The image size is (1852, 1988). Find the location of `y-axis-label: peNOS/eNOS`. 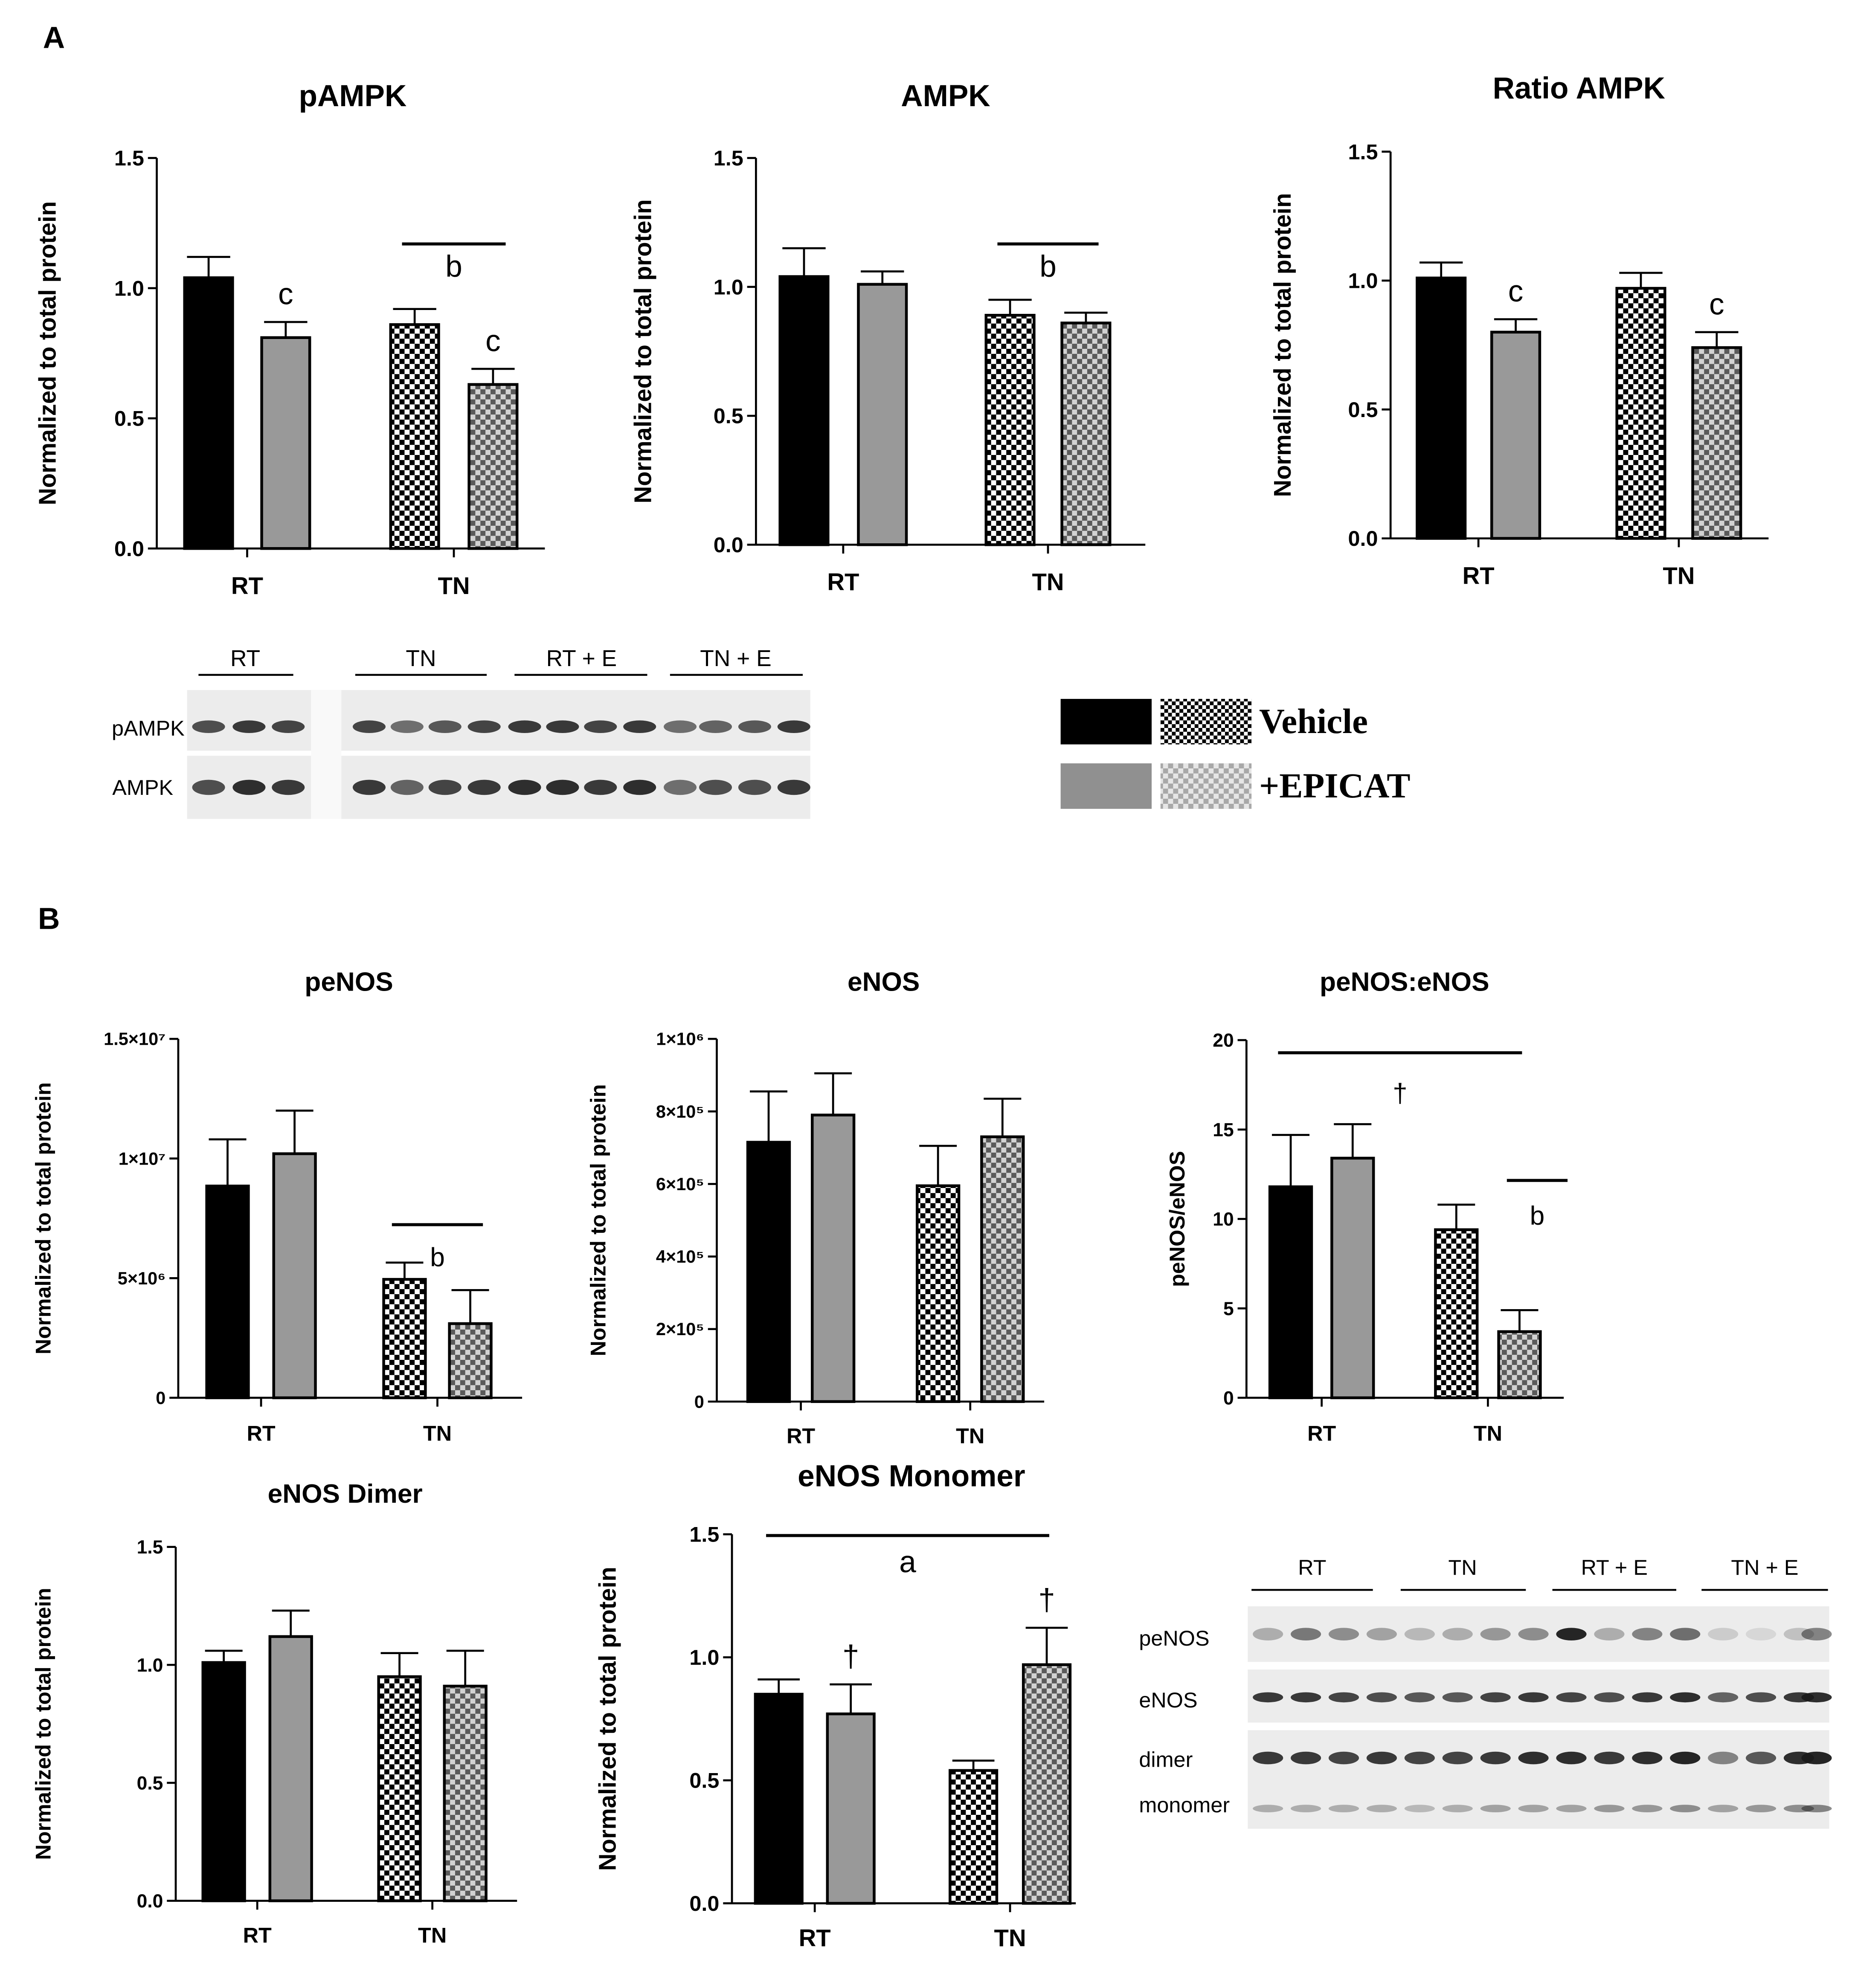

y-axis-label: peNOS/eNOS is located at coordinates (1177, 1219).